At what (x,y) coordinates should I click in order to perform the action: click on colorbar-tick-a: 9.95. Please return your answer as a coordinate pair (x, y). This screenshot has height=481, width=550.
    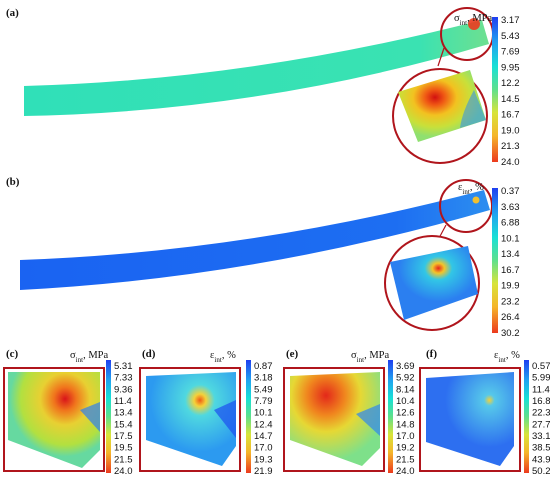
    Looking at the image, I should click on (510, 67).